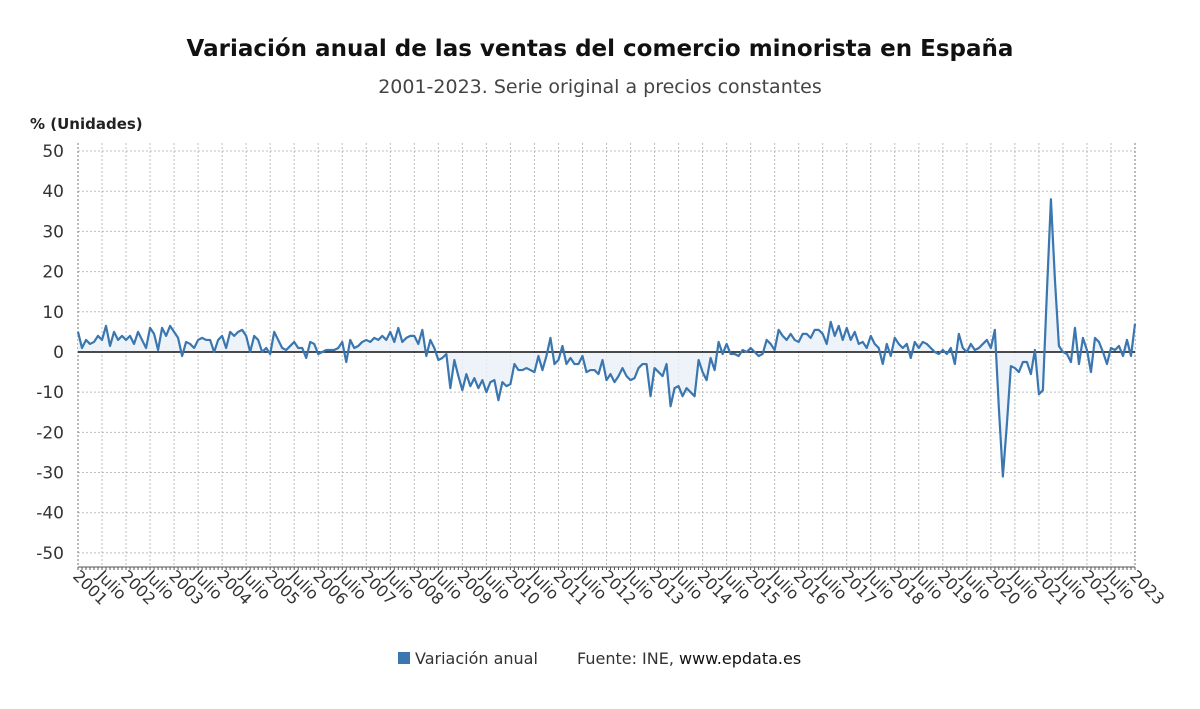 This screenshot has height=709, width=1200. I want to click on y-tick-label: -30, so click(50, 474).